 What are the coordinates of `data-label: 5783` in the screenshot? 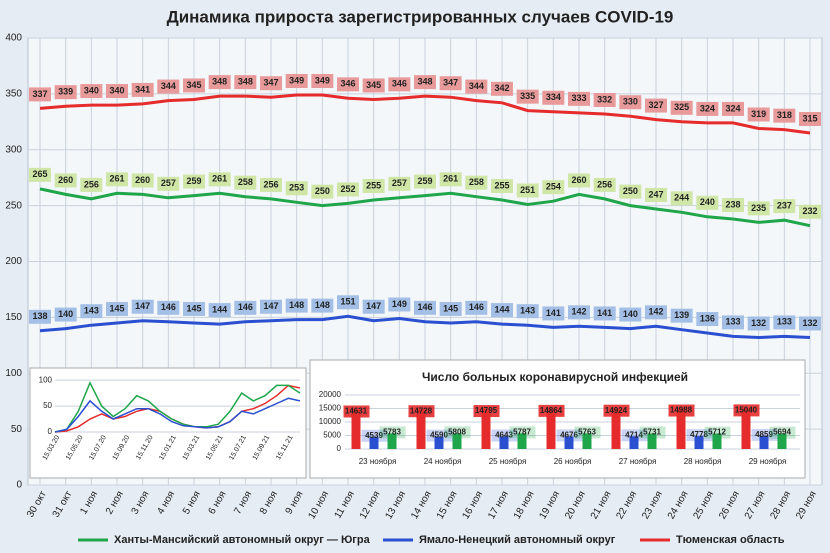 It's located at (392, 431).